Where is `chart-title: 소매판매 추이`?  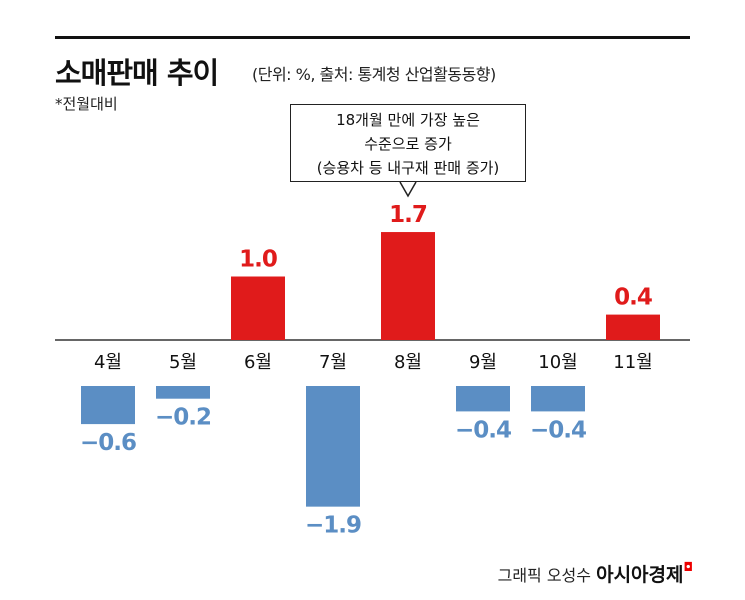
chart-title: 소매판매 추이 is located at coordinates (137, 73).